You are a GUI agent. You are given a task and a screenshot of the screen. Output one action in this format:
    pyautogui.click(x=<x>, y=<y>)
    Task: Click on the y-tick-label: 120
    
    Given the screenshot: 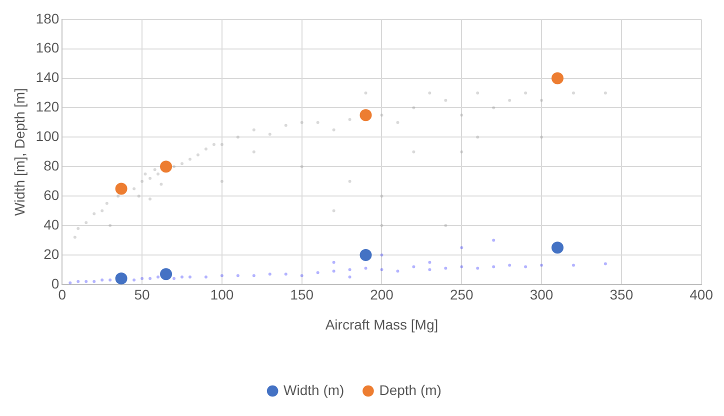 What is the action you would take?
    pyautogui.click(x=48, y=106)
    